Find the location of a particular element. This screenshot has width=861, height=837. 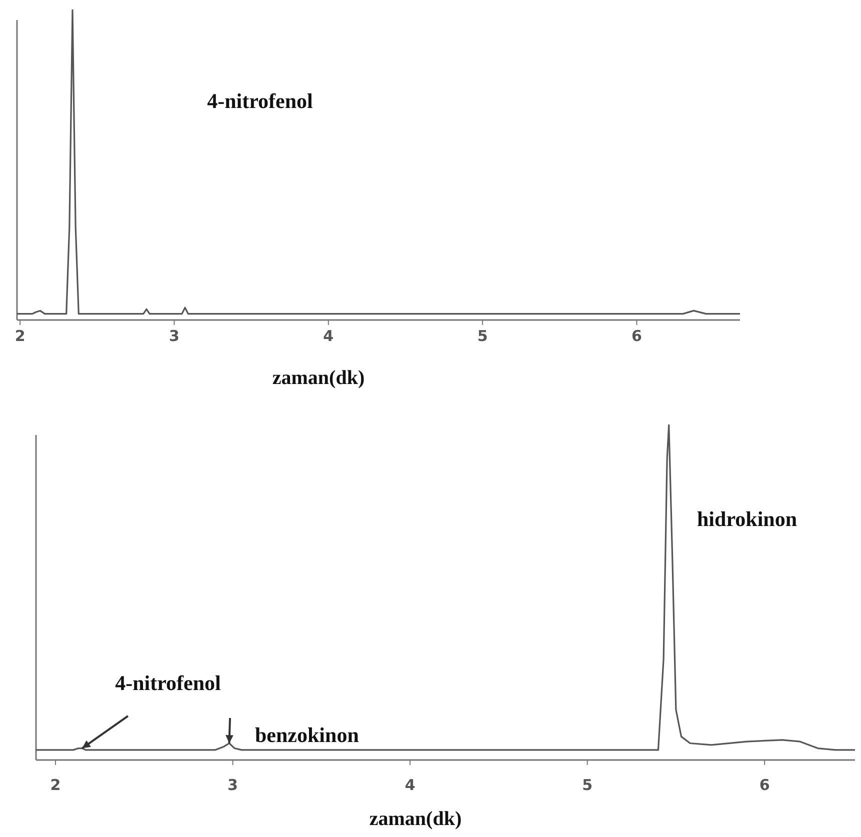

annotation: benzokinon is located at coordinates (307, 735).